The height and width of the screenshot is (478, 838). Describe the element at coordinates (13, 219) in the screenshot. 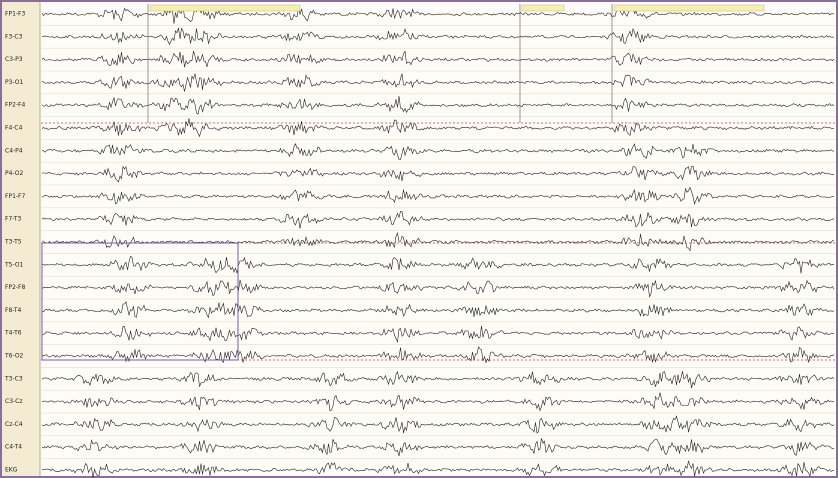

I see `channel-label: F7-T3` at that location.